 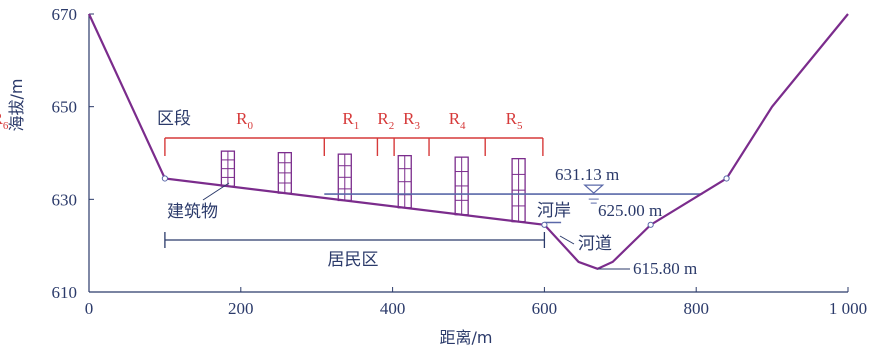 What do you see at coordinates (241, 308) in the screenshot?
I see `x-tick-label: 200` at bounding box center [241, 308].